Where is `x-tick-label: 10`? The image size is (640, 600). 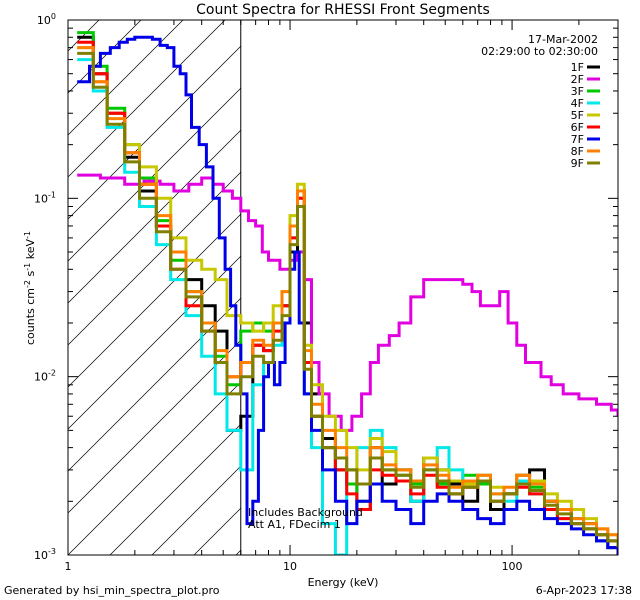
x-tick-label: 10 is located at coordinates (290, 566).